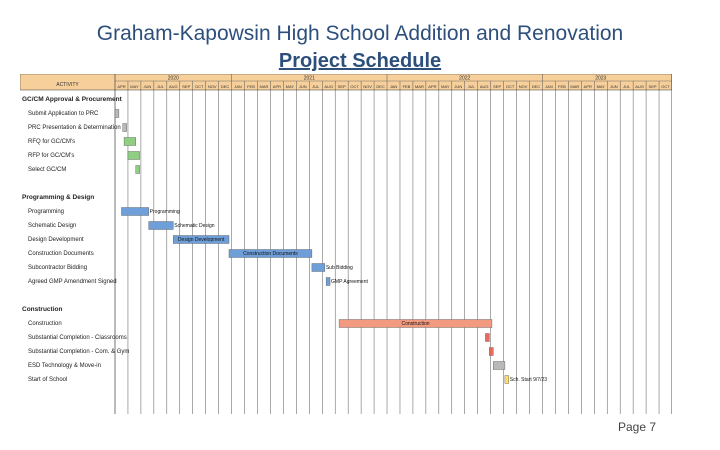 The width and height of the screenshot is (720, 450). What do you see at coordinates (57, 268) in the screenshot?
I see `activity-label: Subcontractor Bidding` at bounding box center [57, 268].